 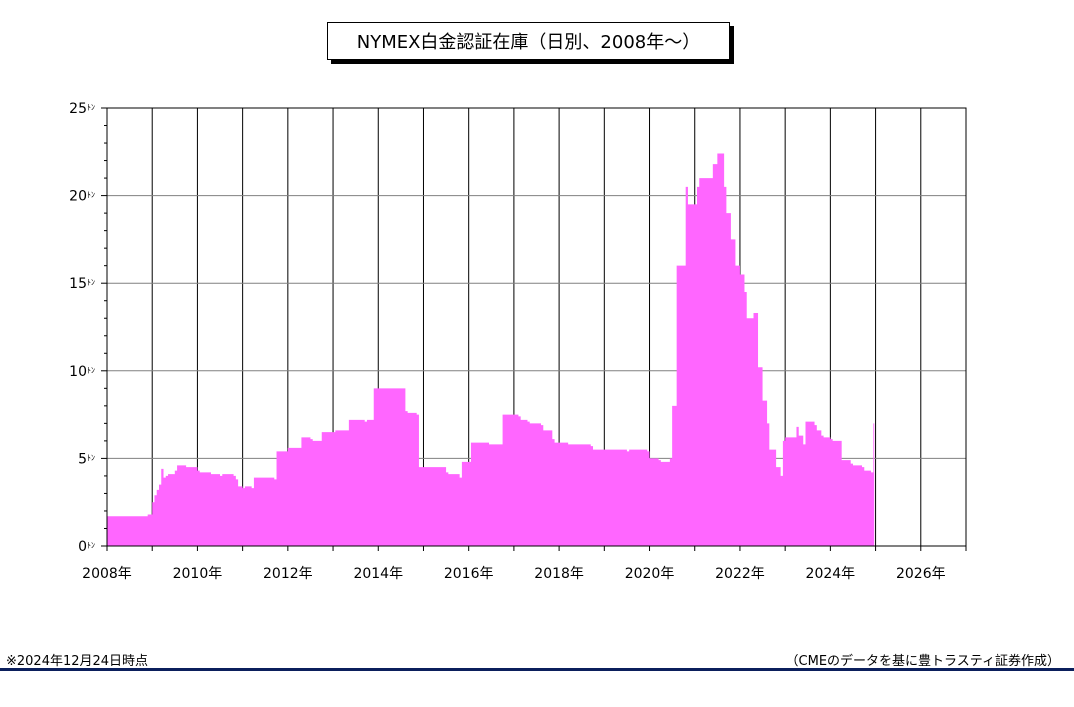 What do you see at coordinates (528, 41) in the screenshot?
I see `chart-title: NYMEX白金認証在庫（日別、2008年～）` at bounding box center [528, 41].